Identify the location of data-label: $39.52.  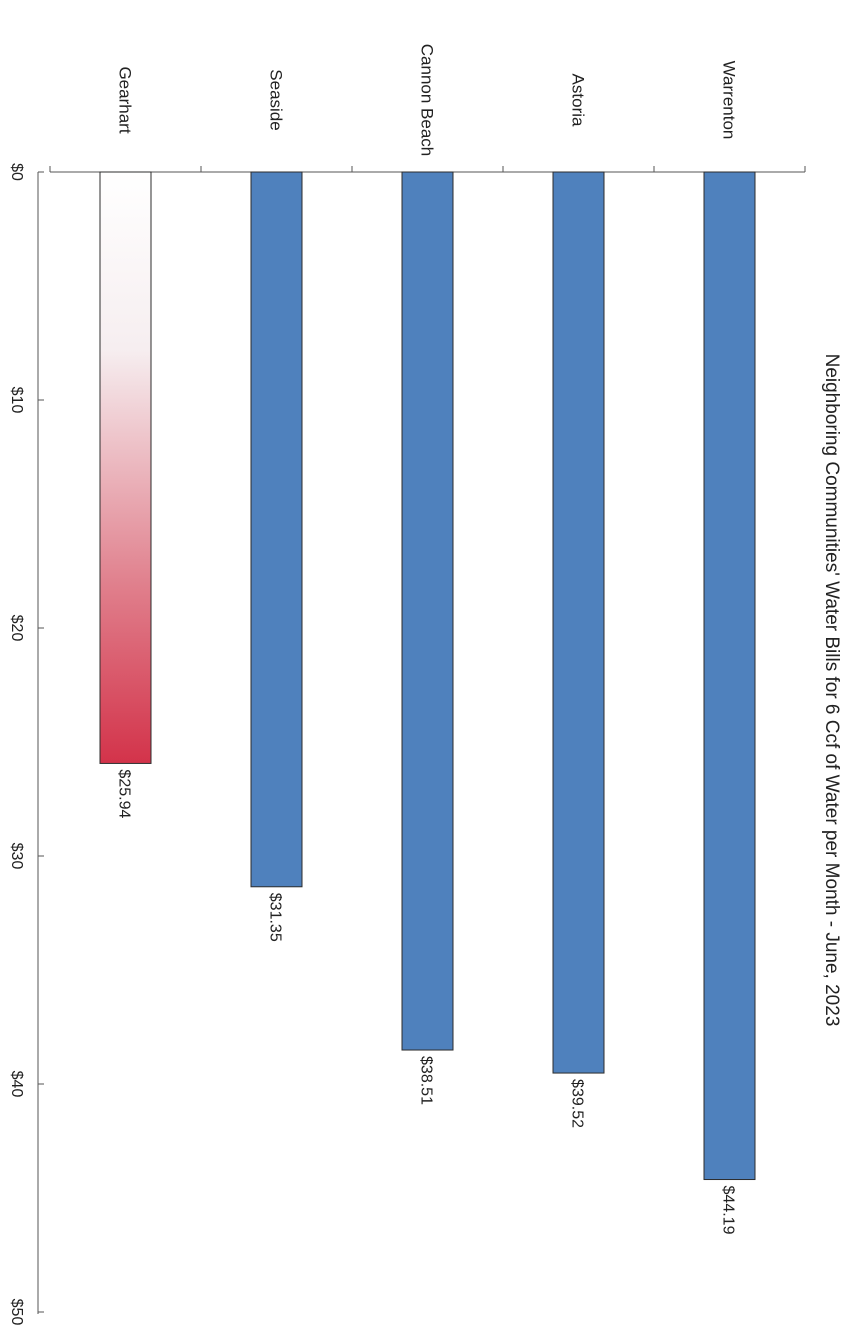
(577, 1103).